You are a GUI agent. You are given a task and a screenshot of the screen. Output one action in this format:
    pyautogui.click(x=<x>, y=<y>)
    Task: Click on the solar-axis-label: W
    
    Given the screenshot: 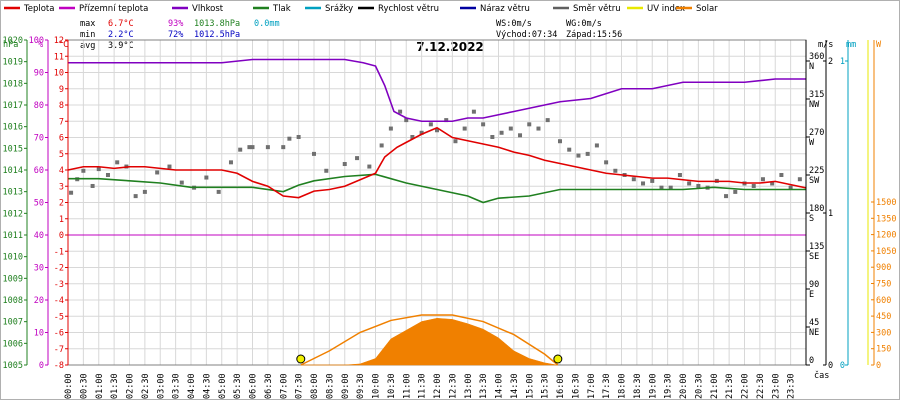 What is the action you would take?
    pyautogui.click(x=879, y=45)
    